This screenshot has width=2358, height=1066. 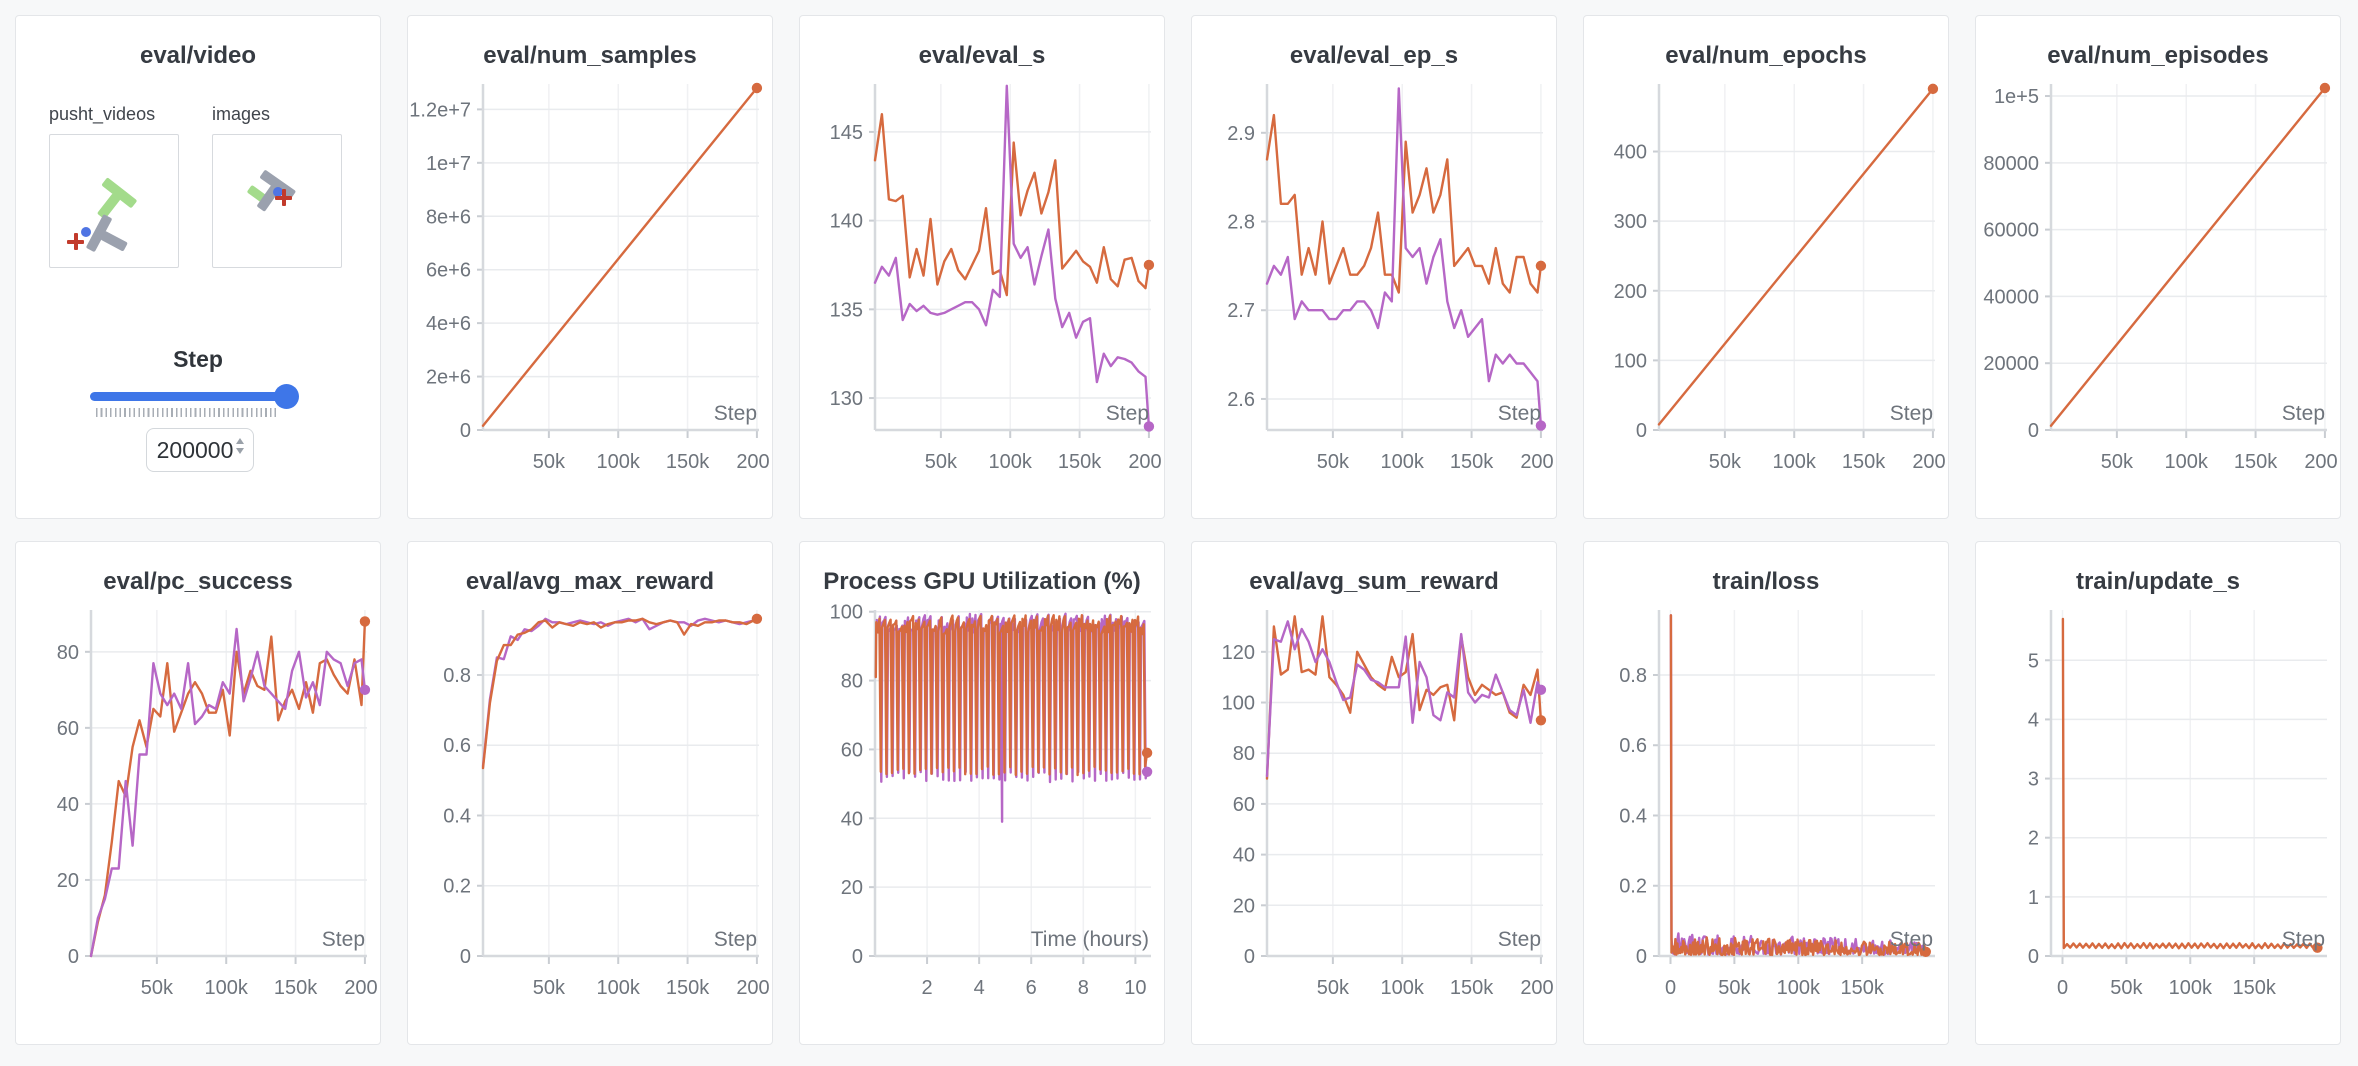 What do you see at coordinates (198, 55) in the screenshot?
I see `panel-title: eval/video` at bounding box center [198, 55].